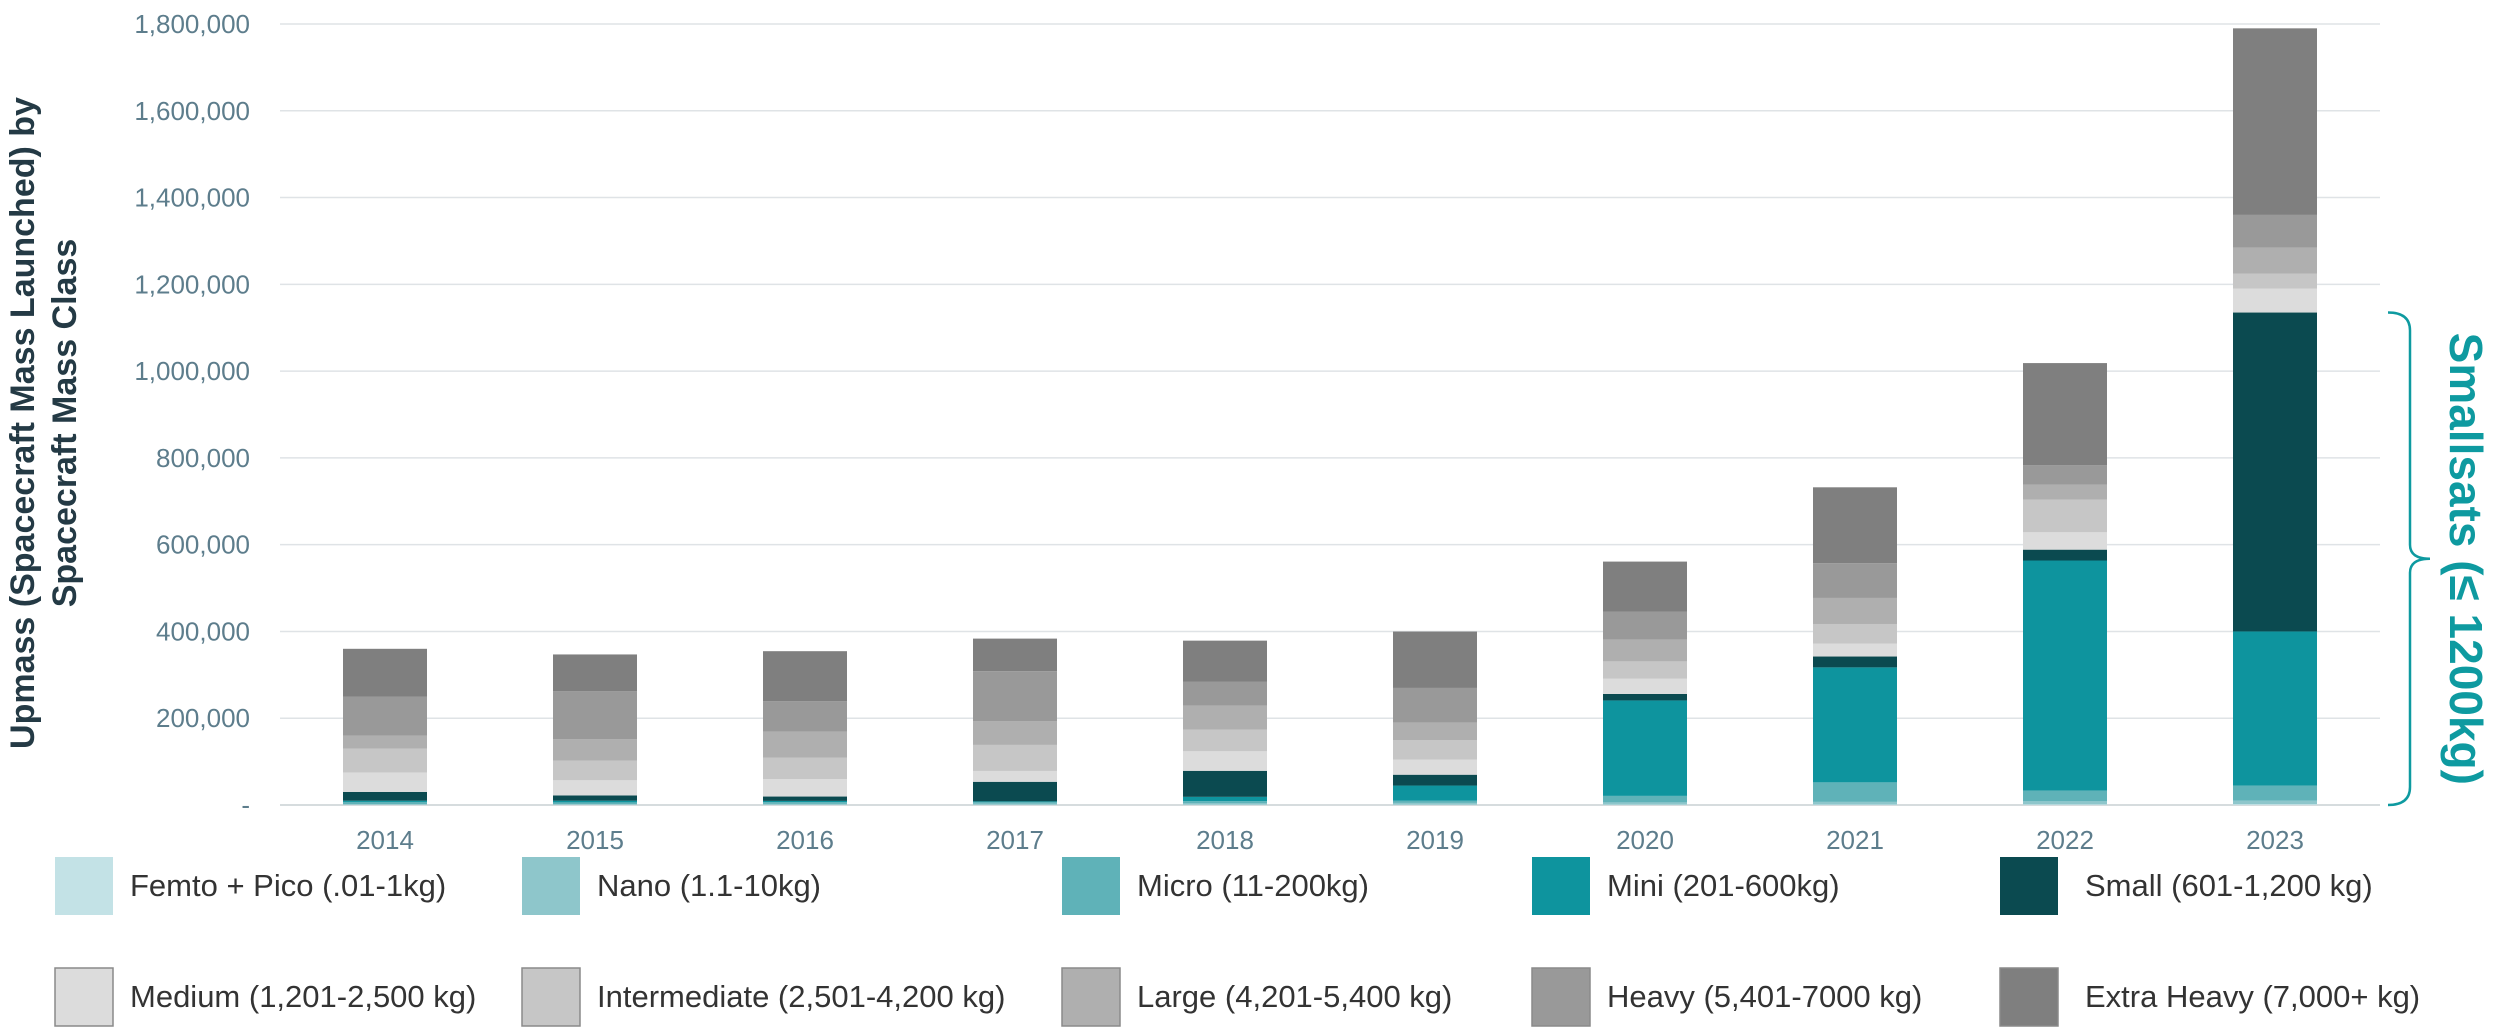 The height and width of the screenshot is (1030, 2496). Describe the element at coordinates (1294, 996) in the screenshot. I see `legend-label: Large (4,201-5,400 kg)` at that location.